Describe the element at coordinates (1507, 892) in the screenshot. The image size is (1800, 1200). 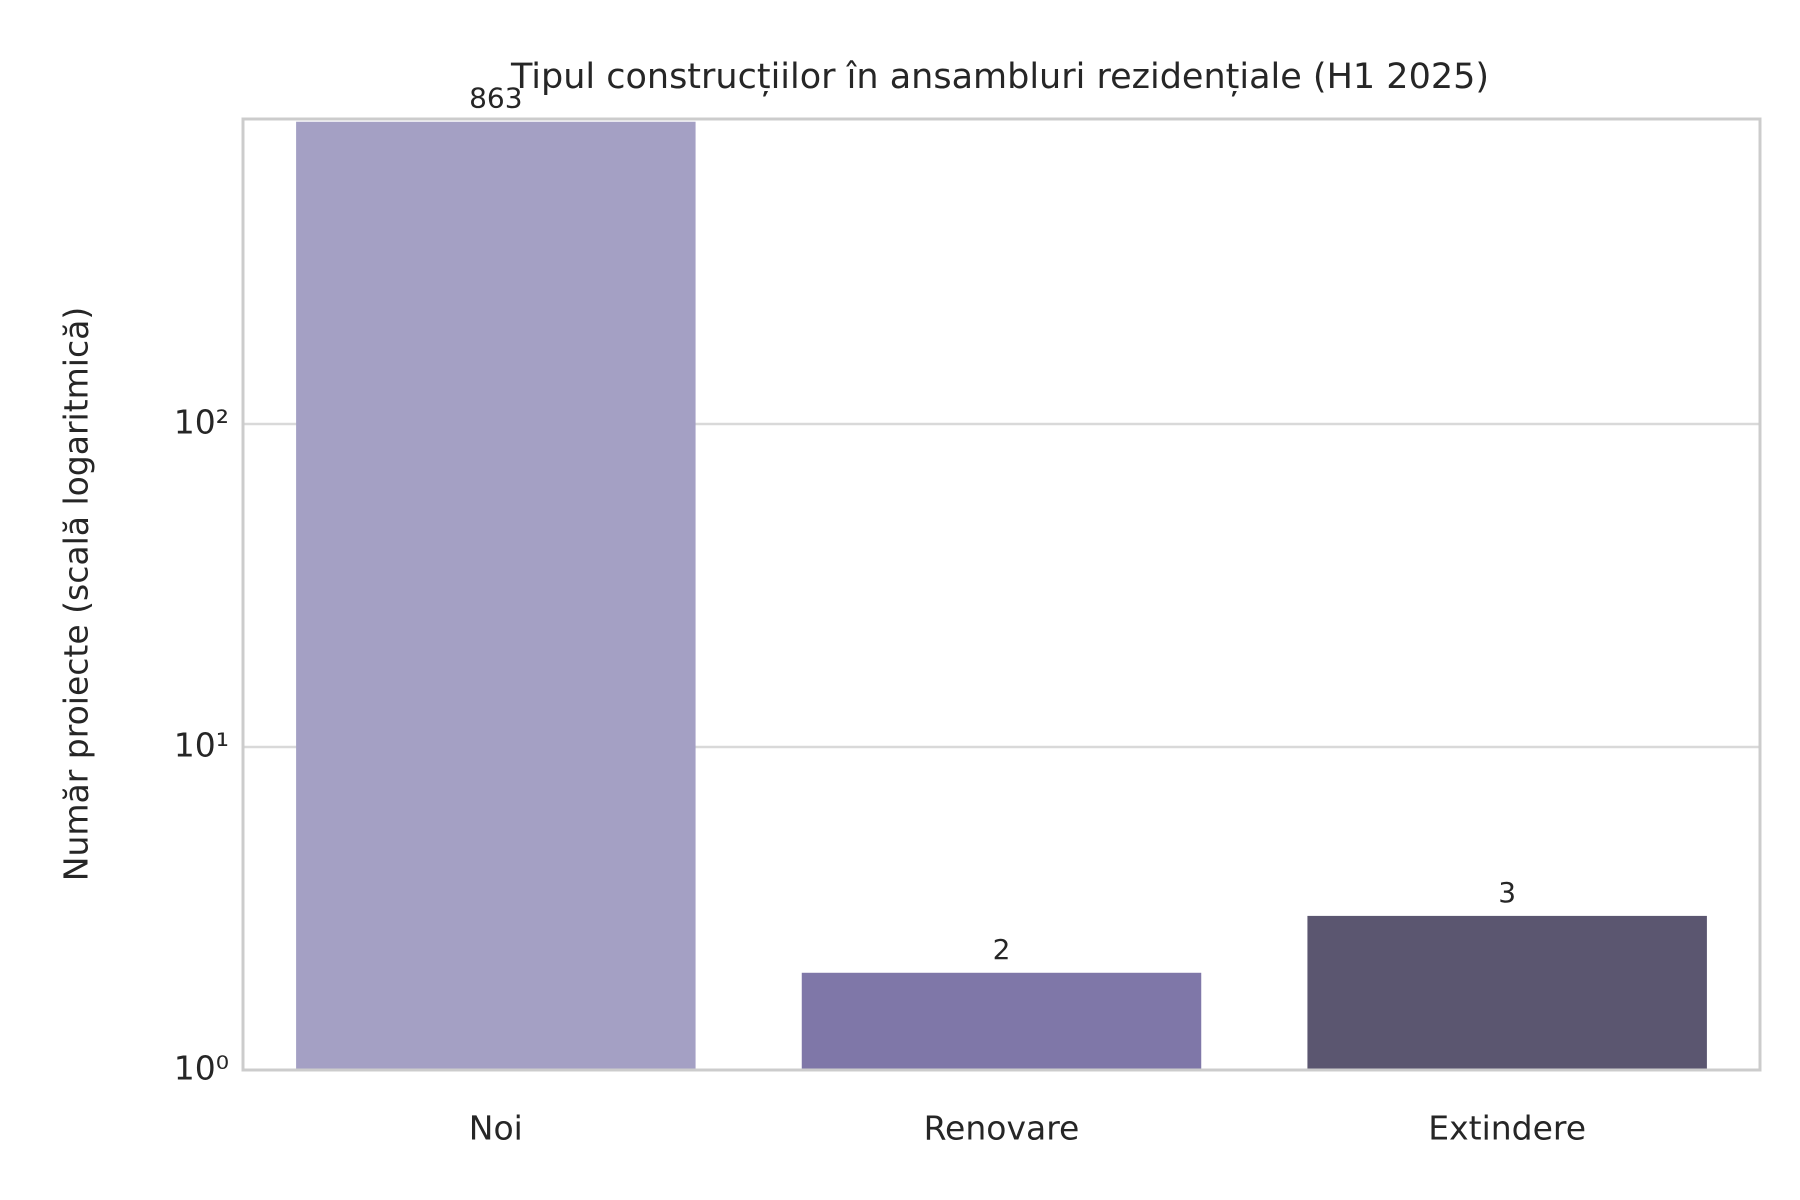
I see `data-label: 3` at that location.